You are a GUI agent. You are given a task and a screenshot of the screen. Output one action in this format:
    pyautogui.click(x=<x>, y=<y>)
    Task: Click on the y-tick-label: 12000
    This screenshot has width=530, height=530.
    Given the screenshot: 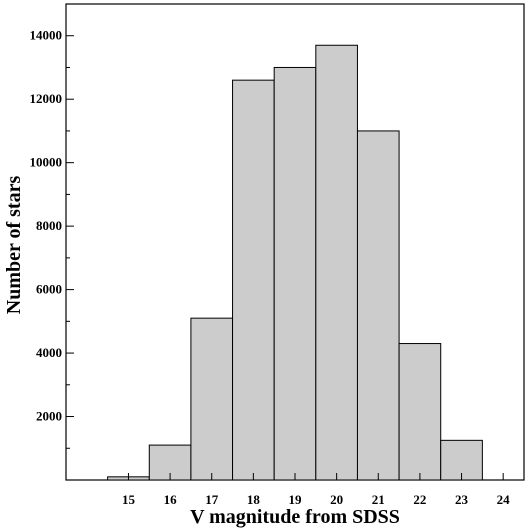 What is the action you would take?
    pyautogui.click(x=46, y=98)
    